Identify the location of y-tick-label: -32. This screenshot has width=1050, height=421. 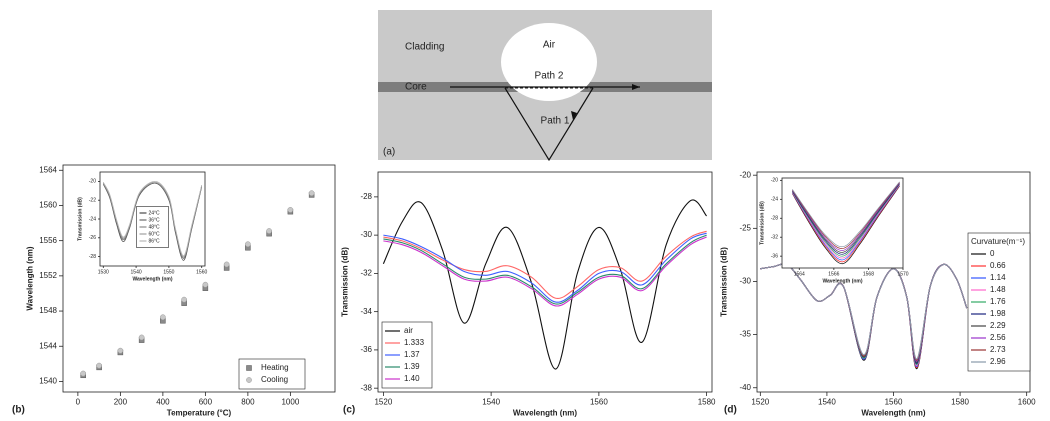
(366, 273).